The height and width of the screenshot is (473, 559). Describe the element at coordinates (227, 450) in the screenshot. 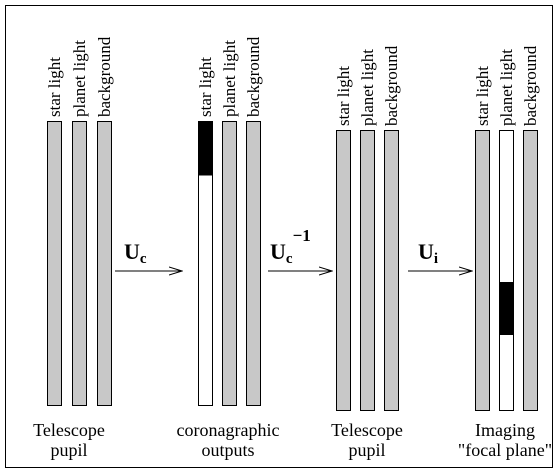

I see `caption: outputs` at that location.